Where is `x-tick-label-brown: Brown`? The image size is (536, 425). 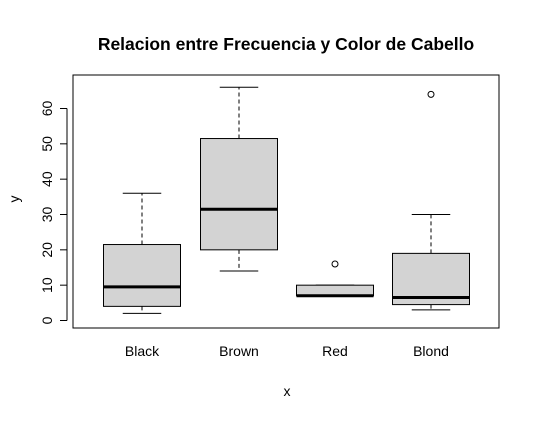 x-tick-label-brown: Brown is located at coordinates (239, 351).